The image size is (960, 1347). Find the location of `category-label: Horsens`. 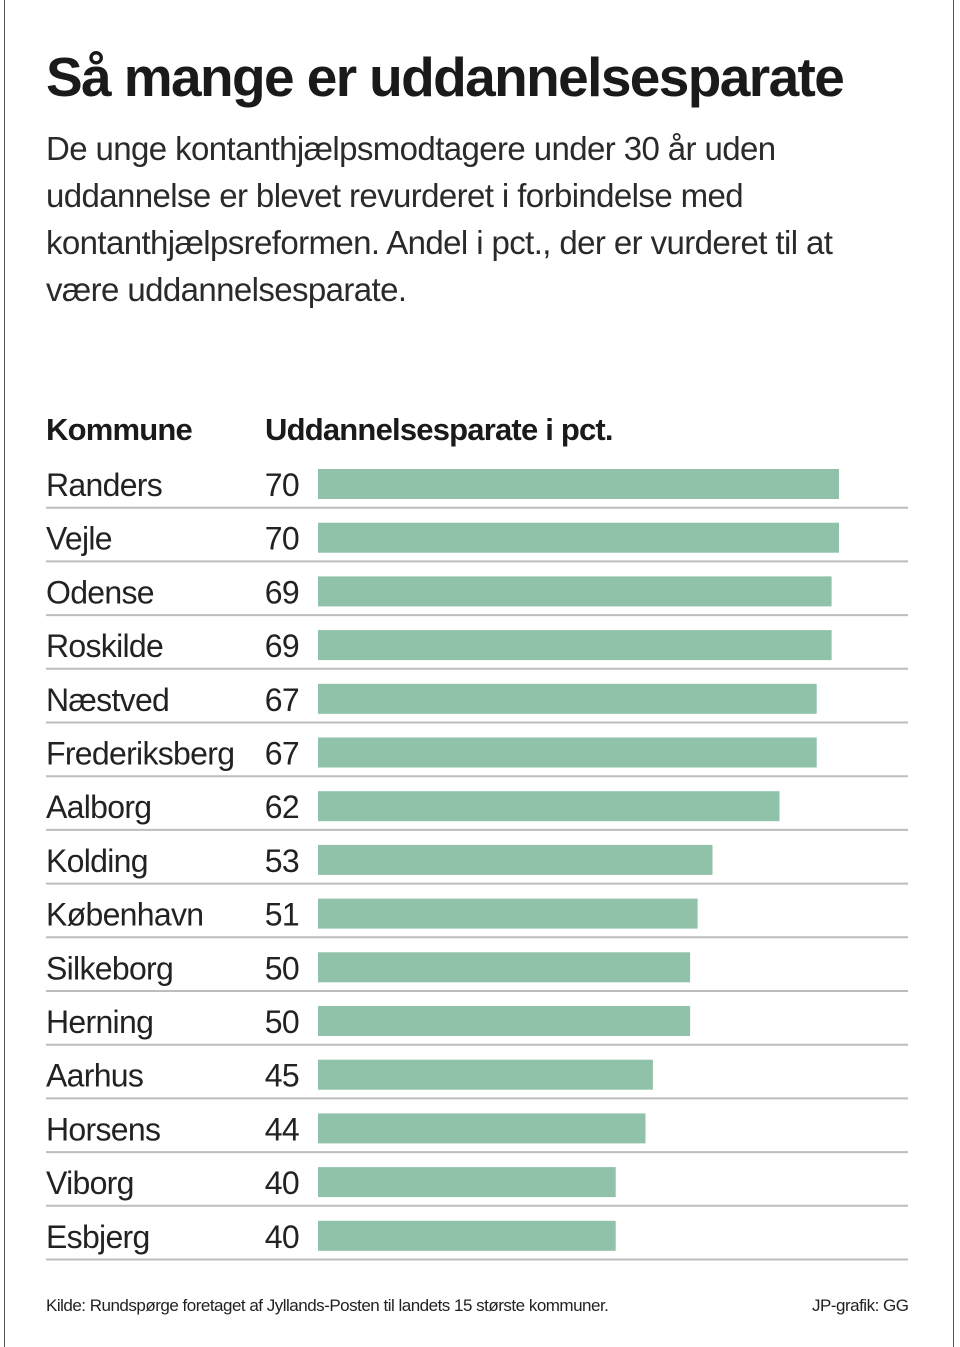

category-label: Horsens is located at coordinates (103, 1129).